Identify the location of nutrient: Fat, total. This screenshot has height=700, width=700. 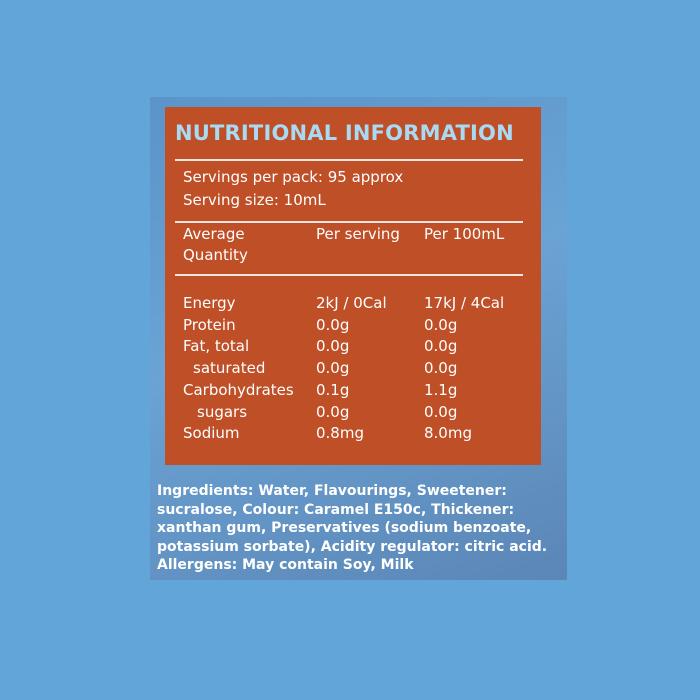
(216, 346).